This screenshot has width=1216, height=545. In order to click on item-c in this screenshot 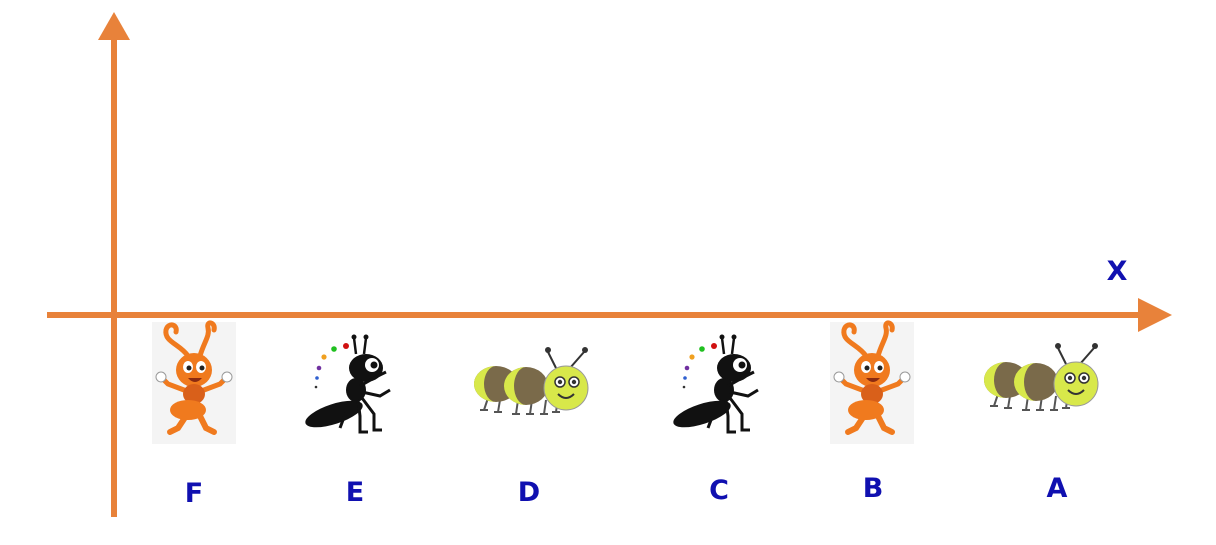, I will do `click(714, 384)`.